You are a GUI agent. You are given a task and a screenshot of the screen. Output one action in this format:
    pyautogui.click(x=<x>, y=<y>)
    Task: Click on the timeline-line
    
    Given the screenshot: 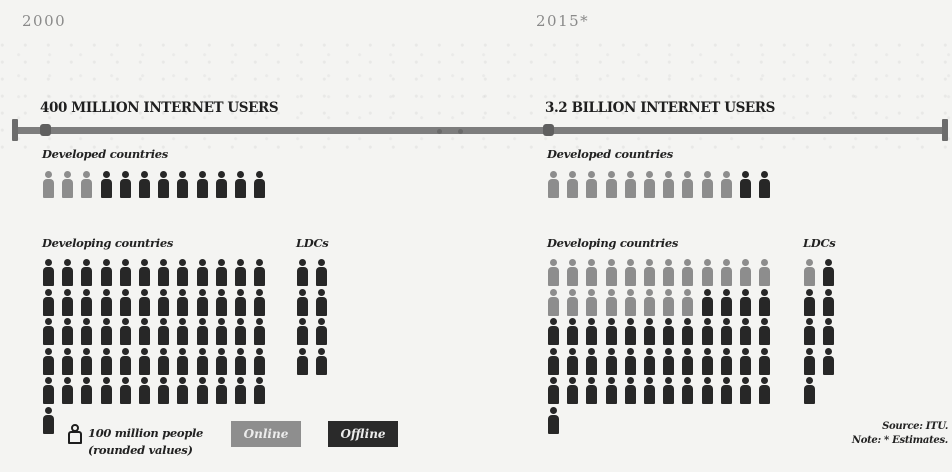 What is the action you would take?
    pyautogui.click(x=481, y=130)
    